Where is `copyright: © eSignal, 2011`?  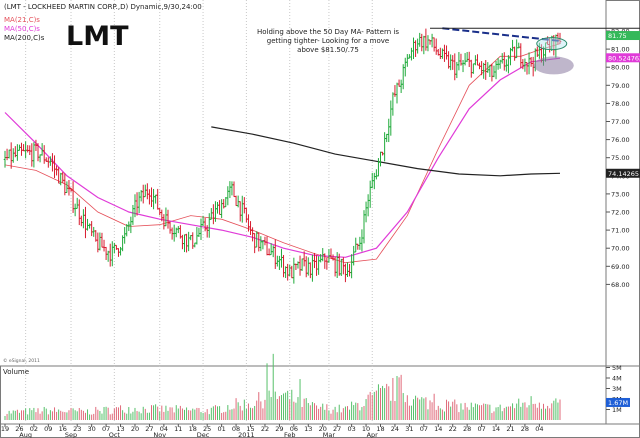
copyright: © eSignal, 2011 is located at coordinates (21, 360).